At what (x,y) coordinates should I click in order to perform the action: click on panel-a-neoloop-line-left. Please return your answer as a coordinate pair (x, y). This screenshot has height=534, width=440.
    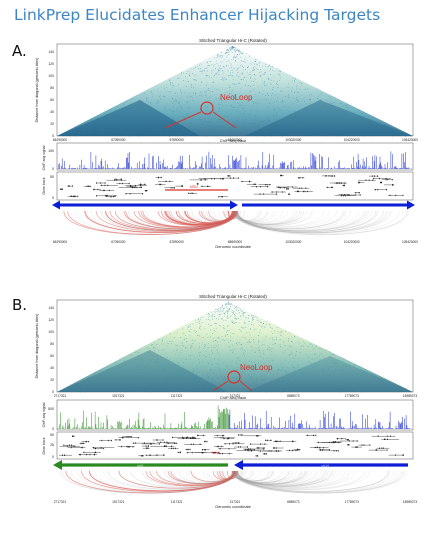
    Looking at the image, I should click on (183, 120).